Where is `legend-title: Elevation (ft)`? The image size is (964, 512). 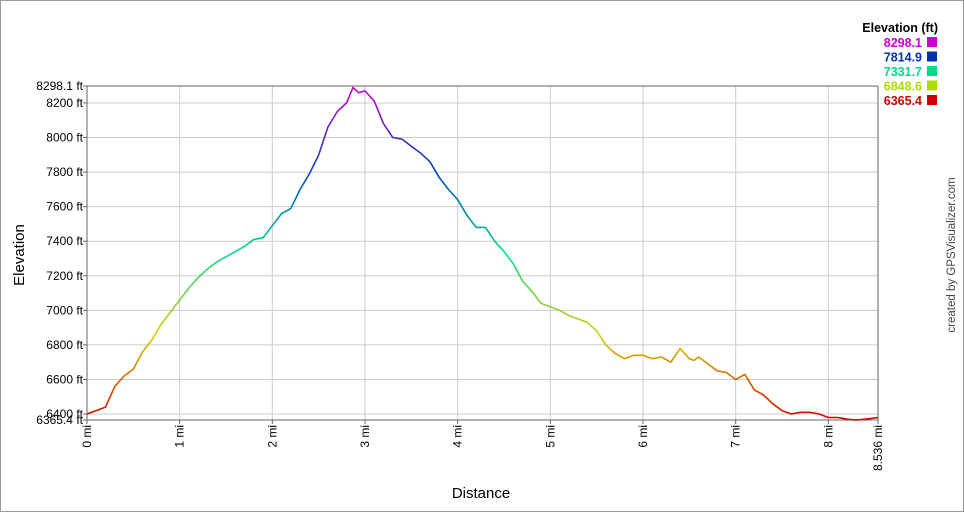
legend-title: Elevation (ft) is located at coordinates (900, 28).